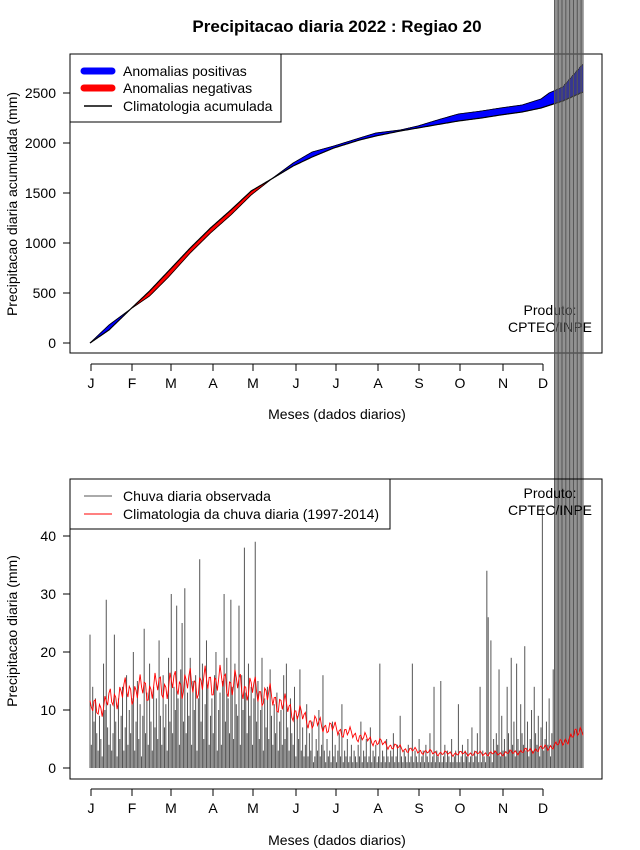 The width and height of the screenshot is (640, 850). Describe the element at coordinates (503, 383) in the screenshot. I see `top-x-tick-label: N` at that location.